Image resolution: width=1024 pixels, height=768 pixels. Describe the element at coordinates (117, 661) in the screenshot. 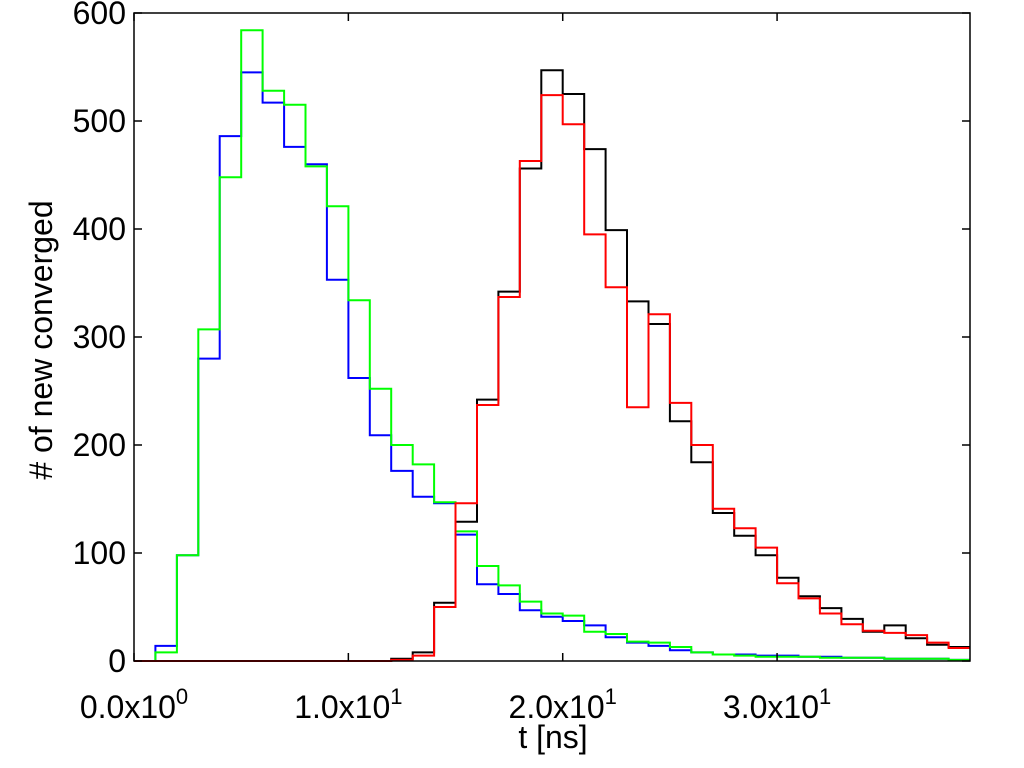

I see `y-tick-label: 0` at that location.